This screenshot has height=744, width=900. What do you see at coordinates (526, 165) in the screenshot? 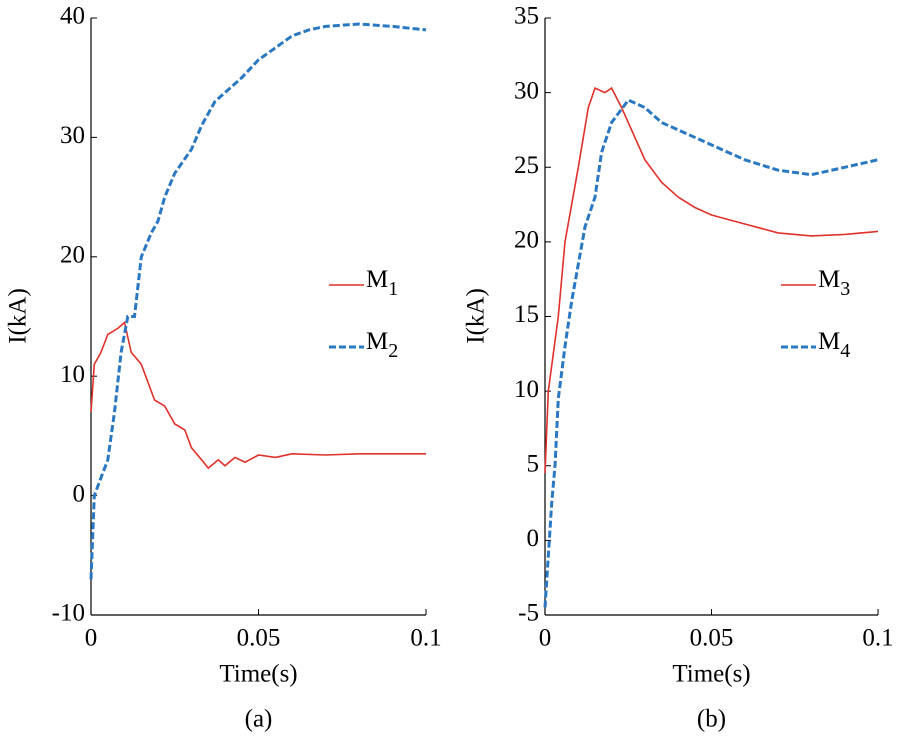
I see `y-tick-label: 25` at bounding box center [526, 165].